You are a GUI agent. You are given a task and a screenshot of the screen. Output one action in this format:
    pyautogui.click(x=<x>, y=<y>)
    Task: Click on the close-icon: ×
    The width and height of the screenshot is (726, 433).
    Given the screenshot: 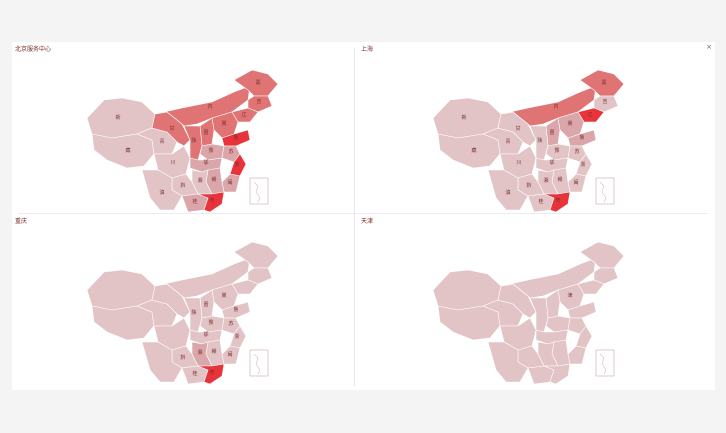 What is the action you would take?
    pyautogui.click(x=709, y=47)
    